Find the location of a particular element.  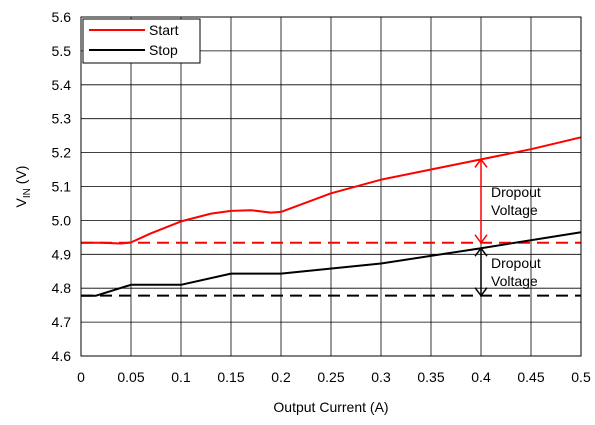

y-tick-label: 5.3 is located at coordinates (62, 119).